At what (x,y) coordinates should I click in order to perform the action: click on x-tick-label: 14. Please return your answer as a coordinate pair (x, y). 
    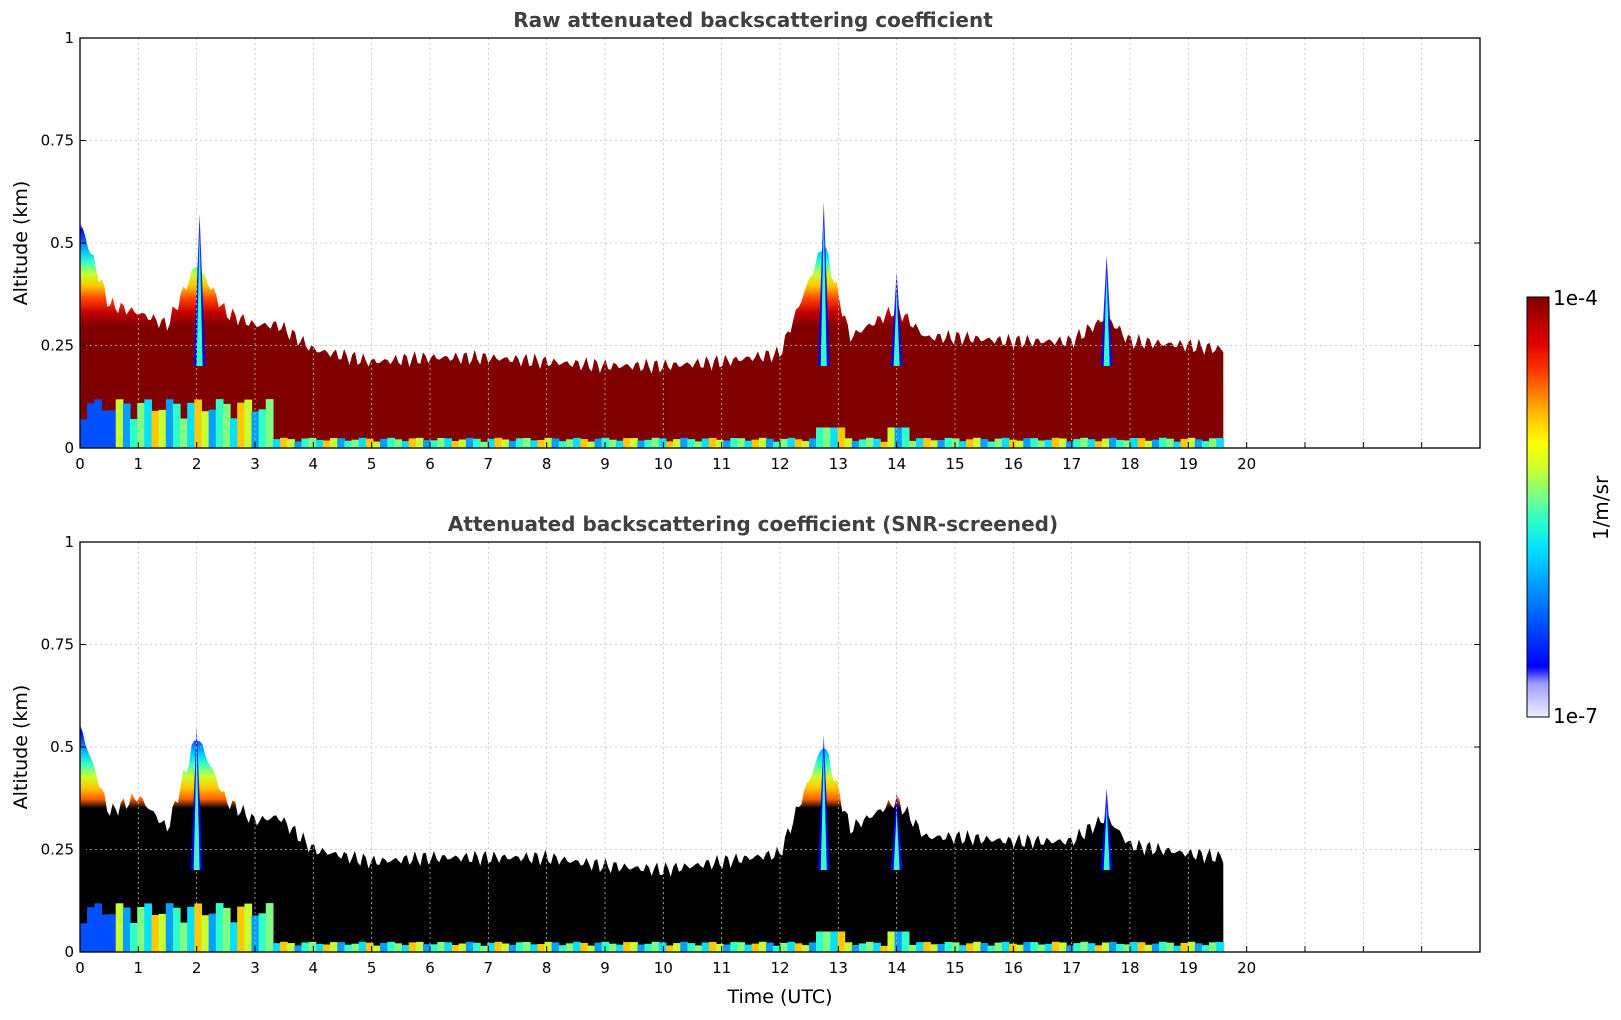
    Looking at the image, I should click on (896, 968).